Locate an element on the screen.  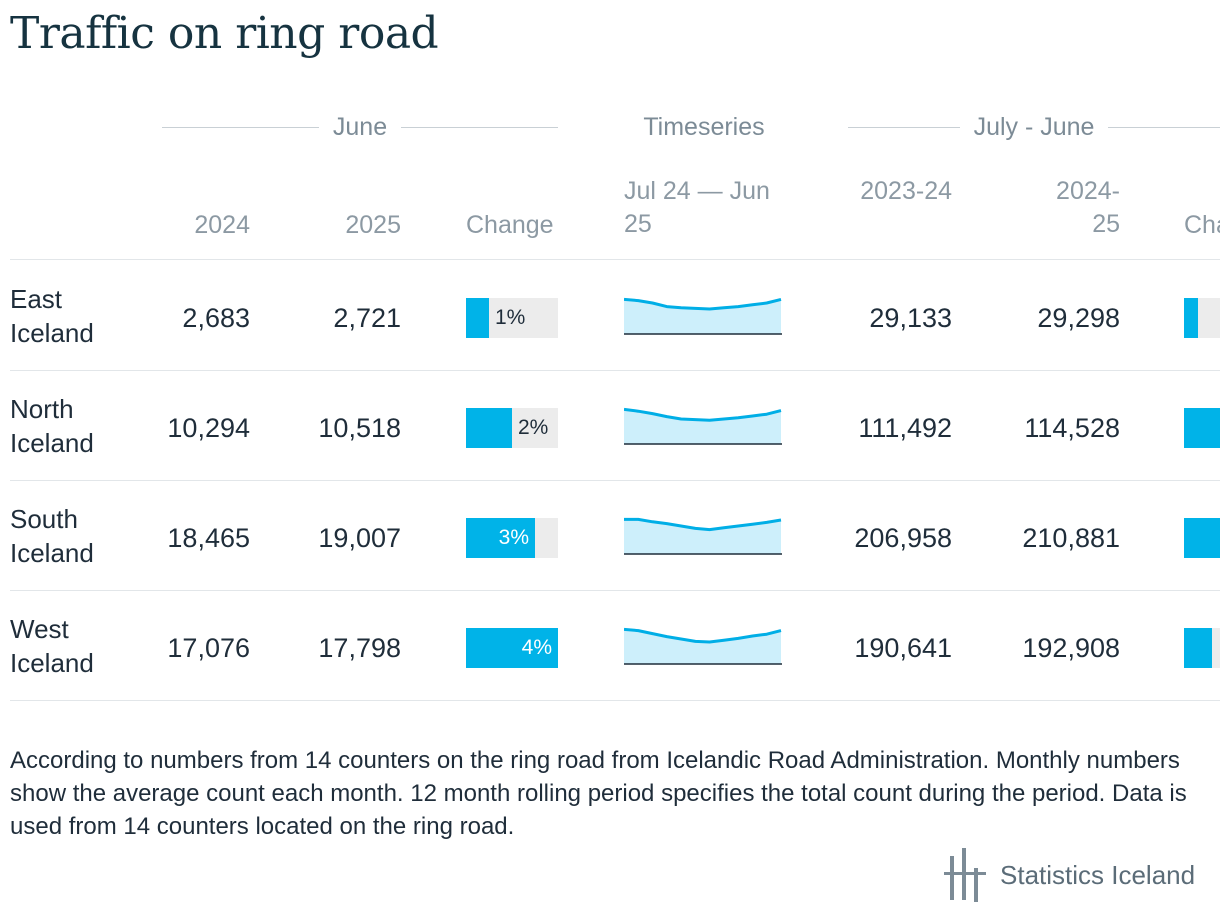
group-label-timeseries: Timeseries is located at coordinates (704, 127).